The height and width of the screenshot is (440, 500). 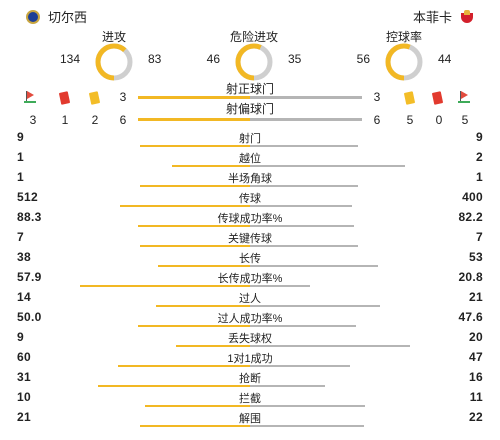 I want to click on stat-away-value: 400, so click(x=472, y=197).